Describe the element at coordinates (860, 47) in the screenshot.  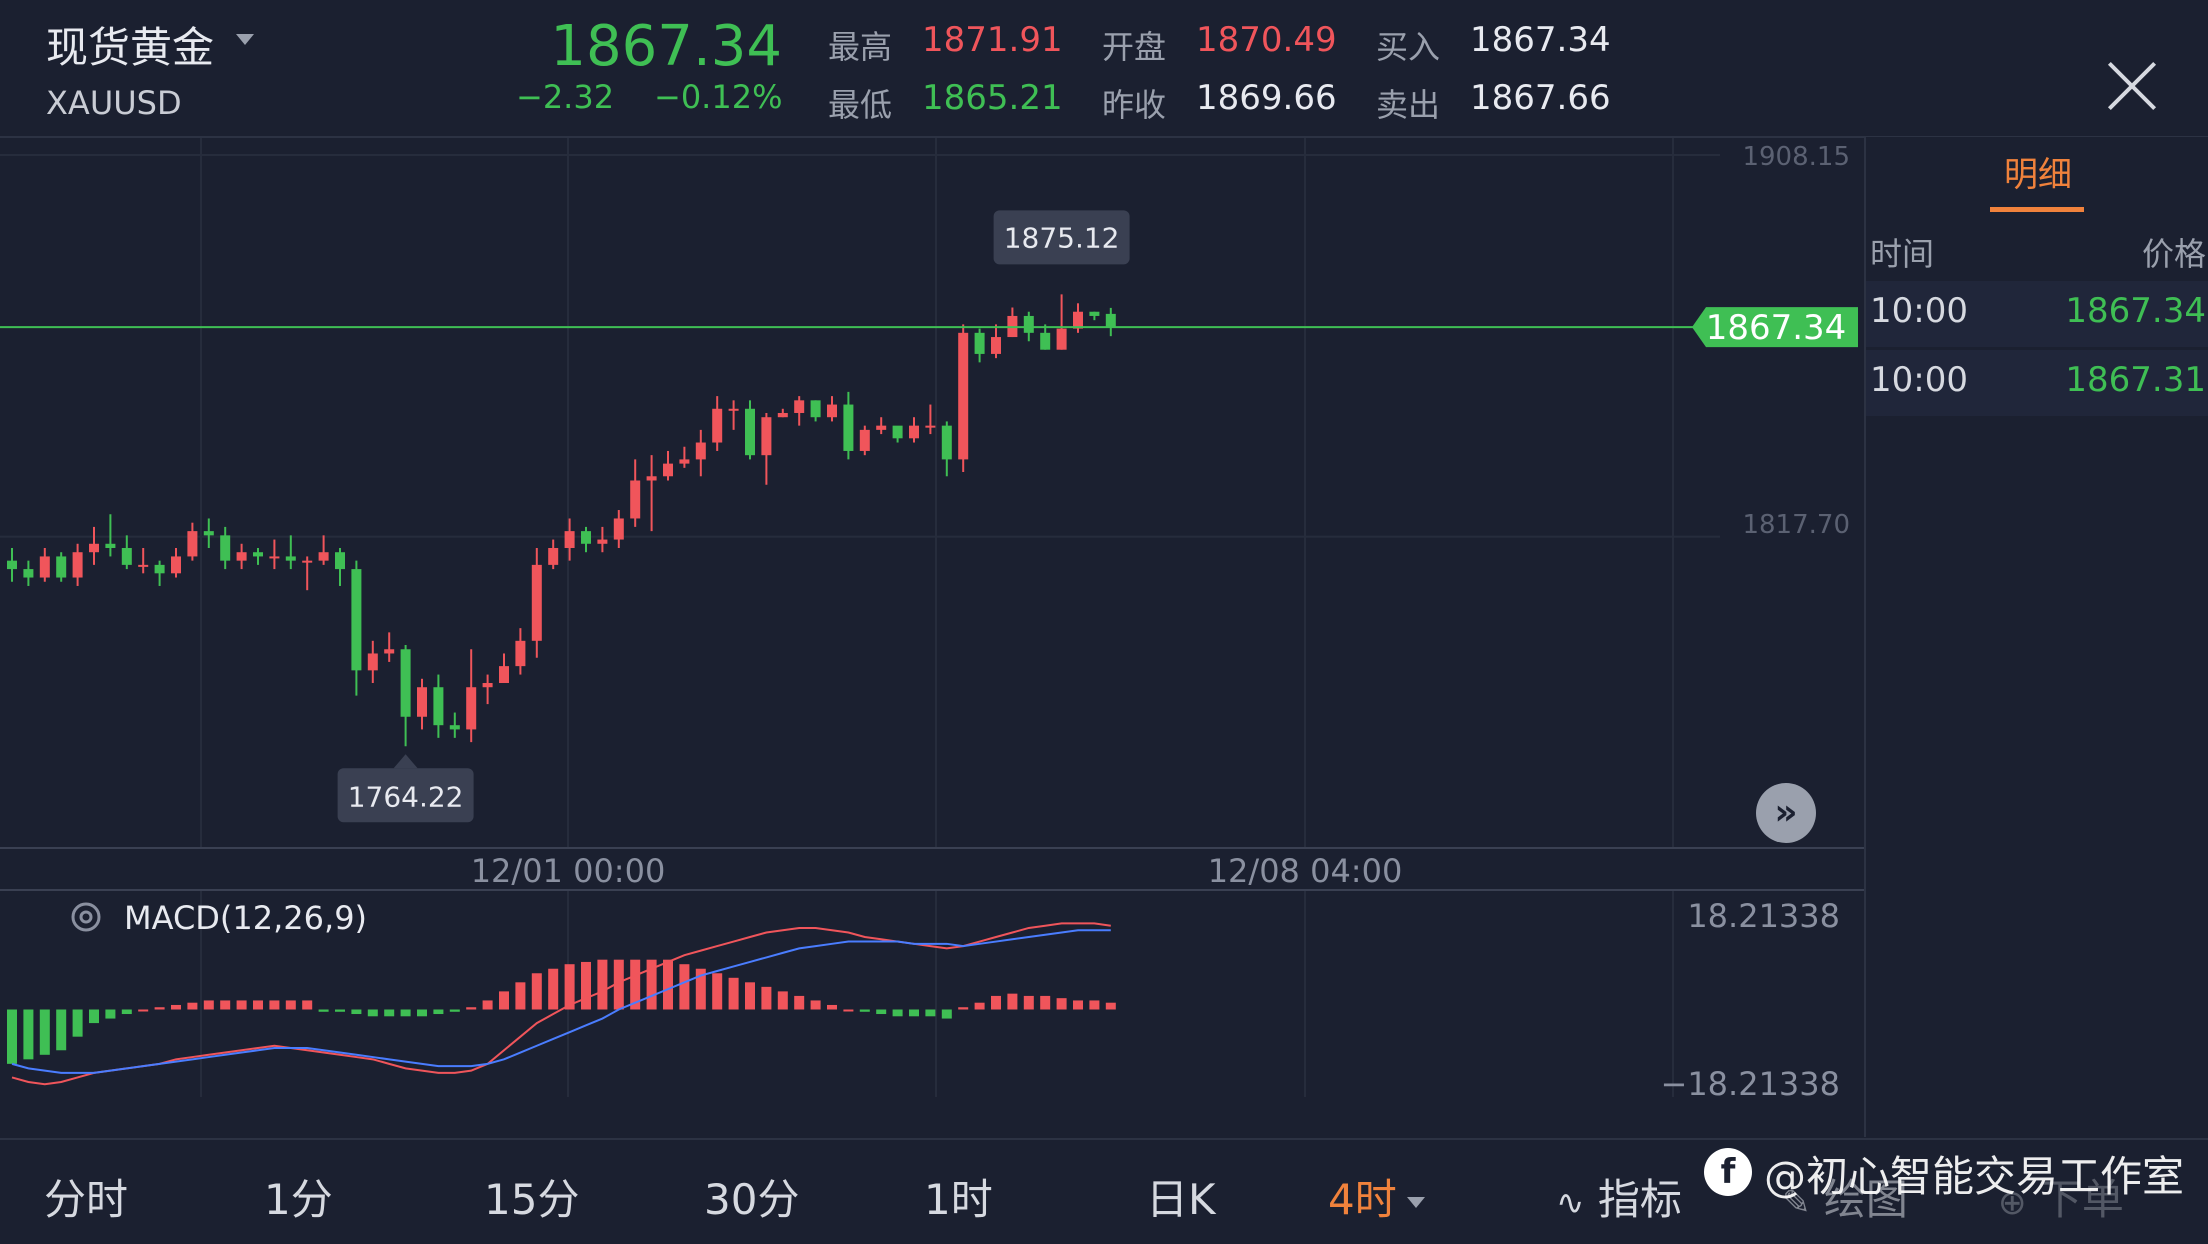
I see `high-label: 最高` at that location.